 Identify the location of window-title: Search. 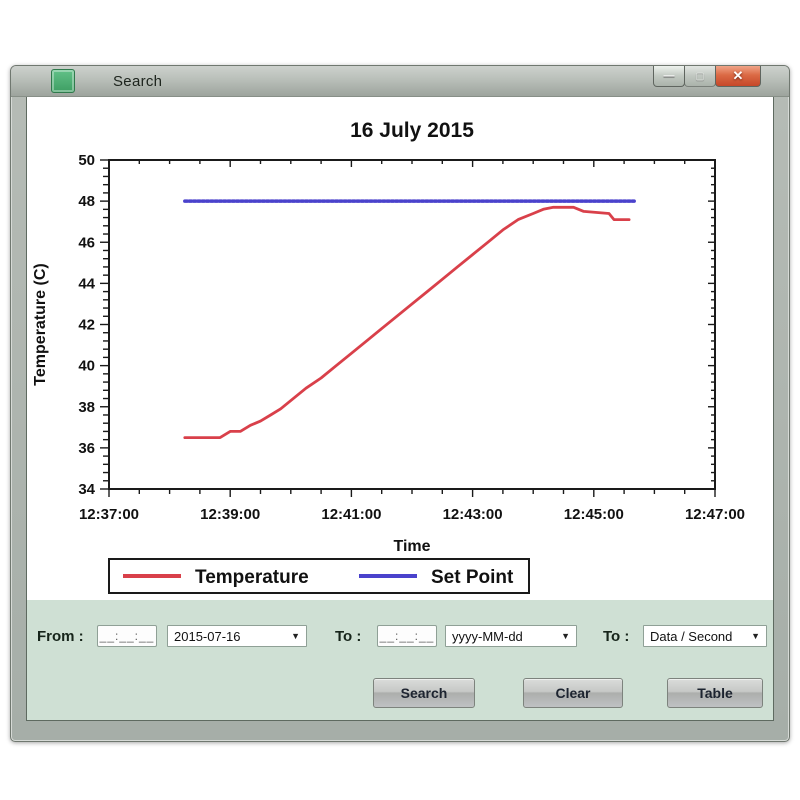
(138, 81).